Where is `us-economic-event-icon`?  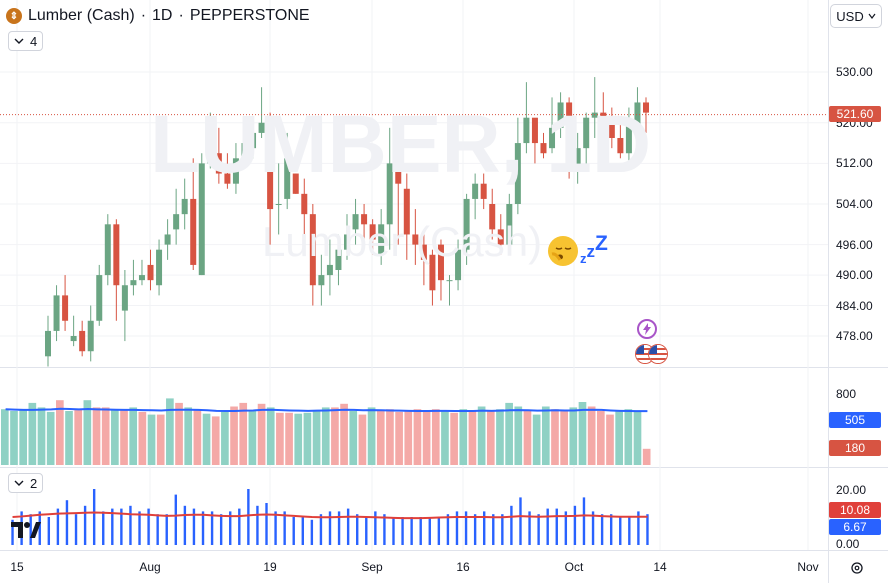 us-economic-event-icon is located at coordinates (658, 354).